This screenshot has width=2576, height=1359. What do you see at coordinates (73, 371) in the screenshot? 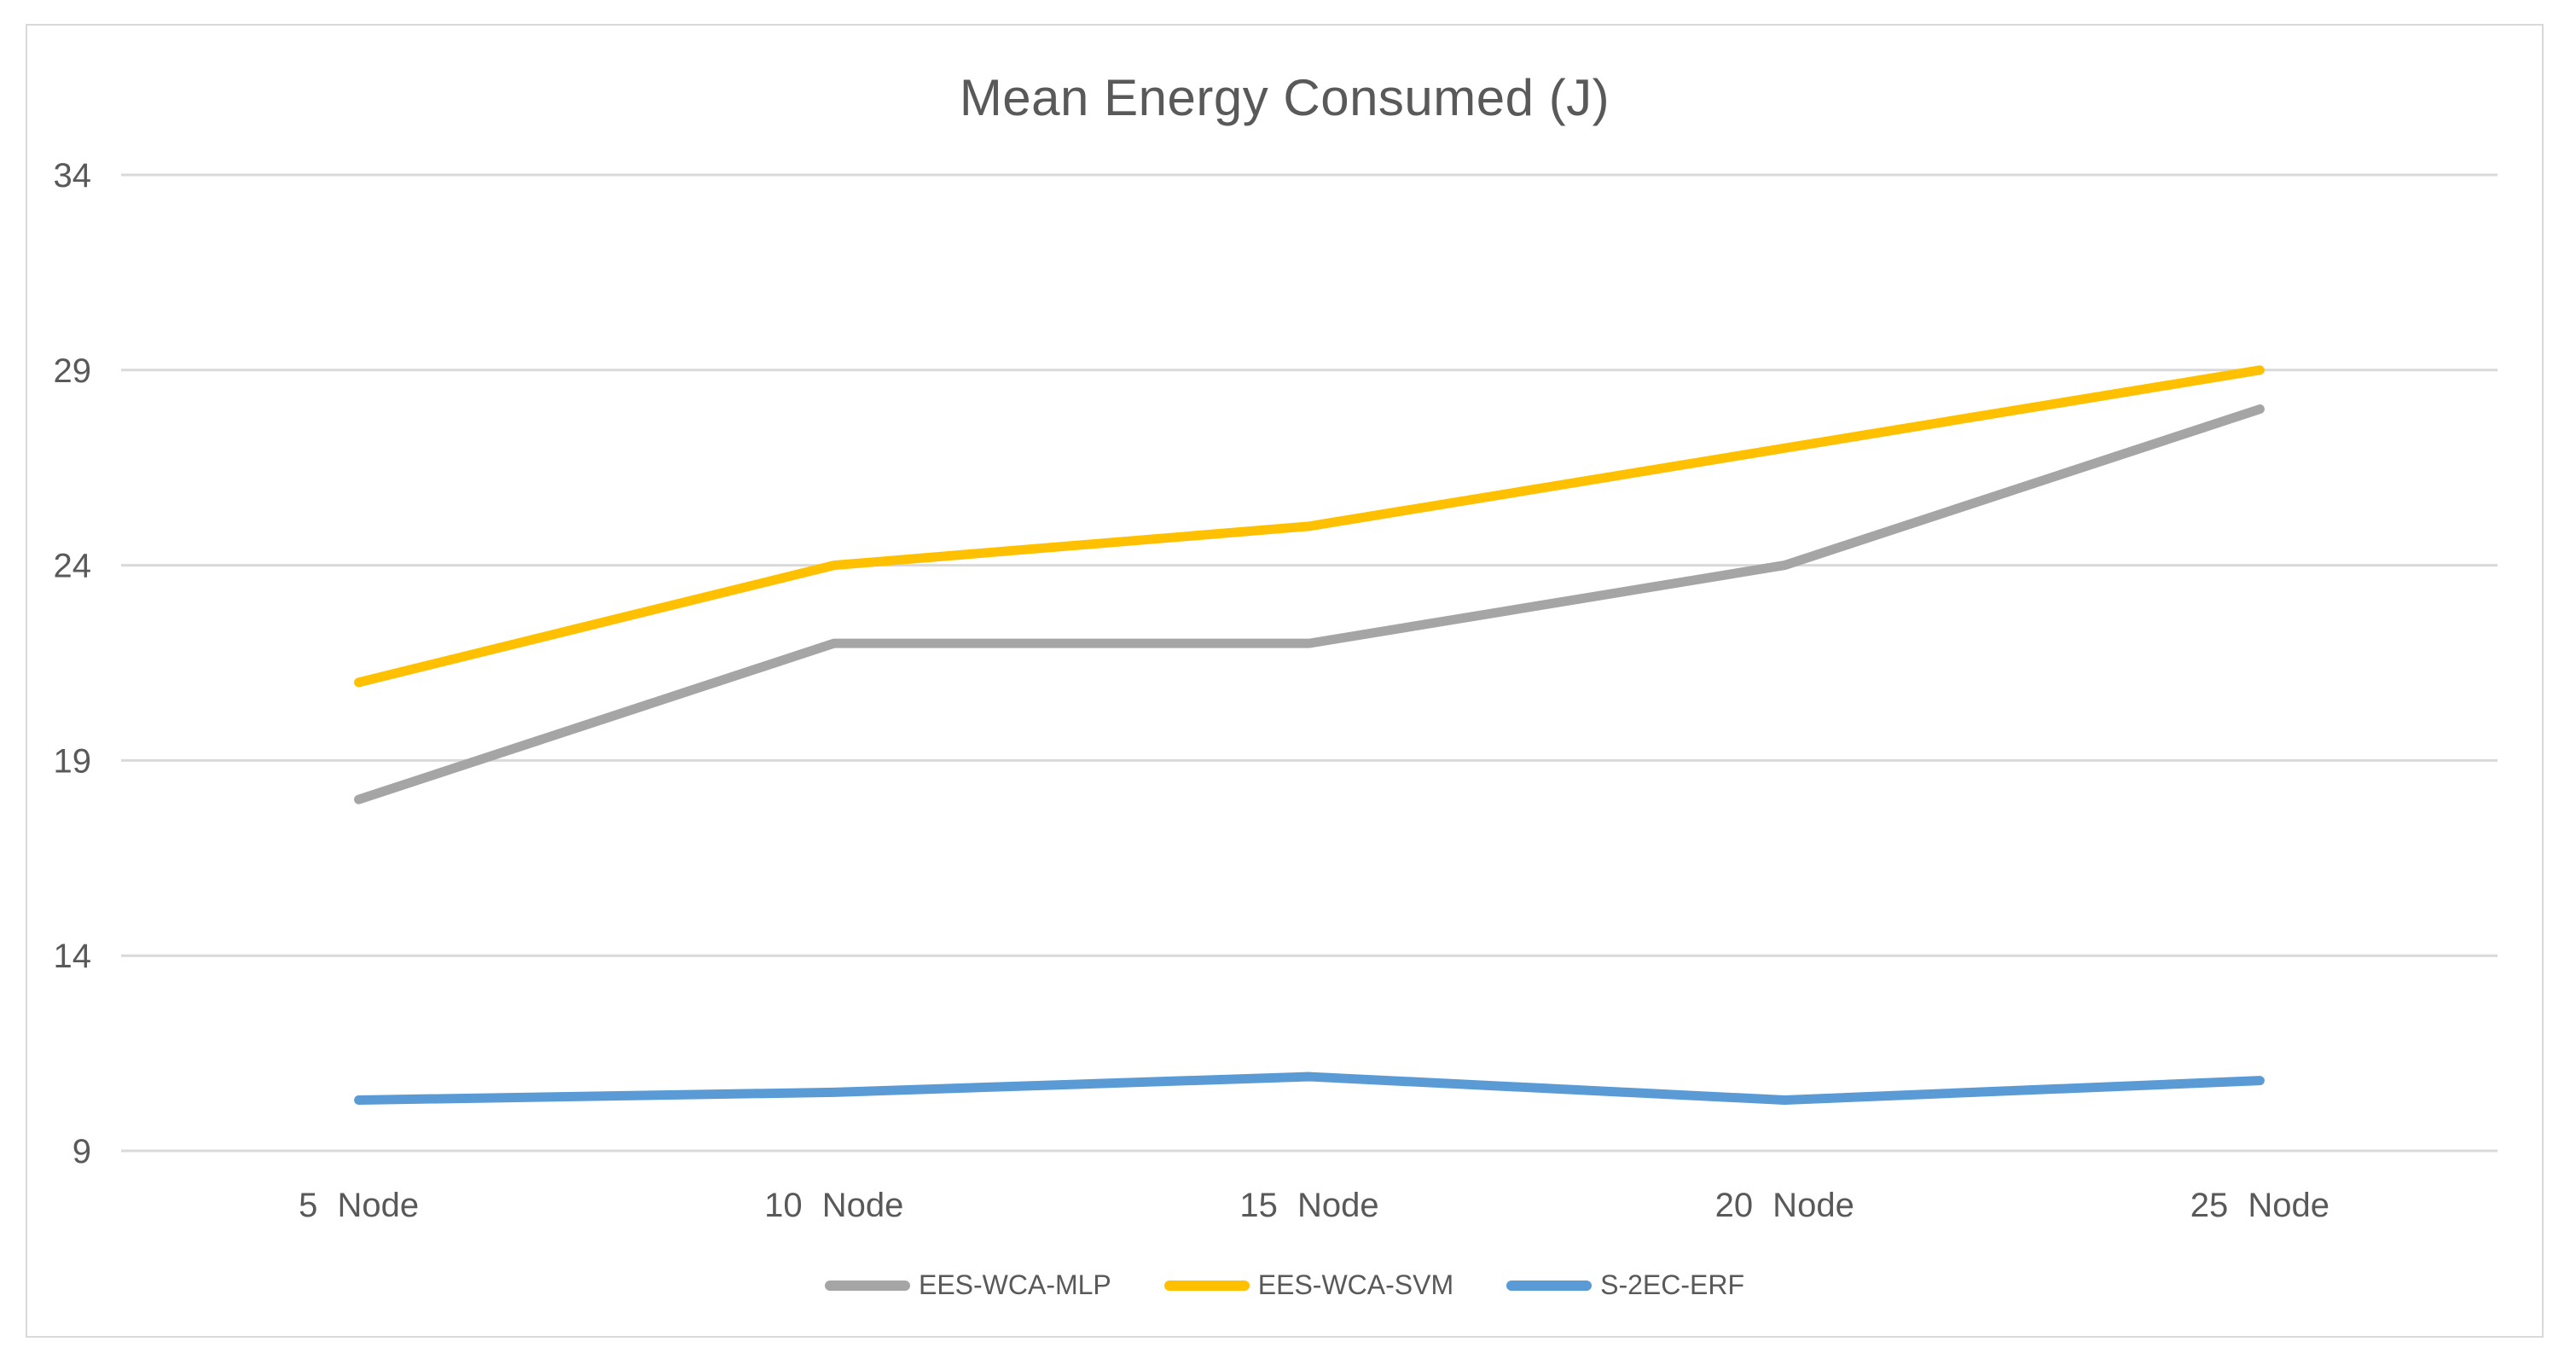
I see `y-axis-tick-label: 29` at bounding box center [73, 371].